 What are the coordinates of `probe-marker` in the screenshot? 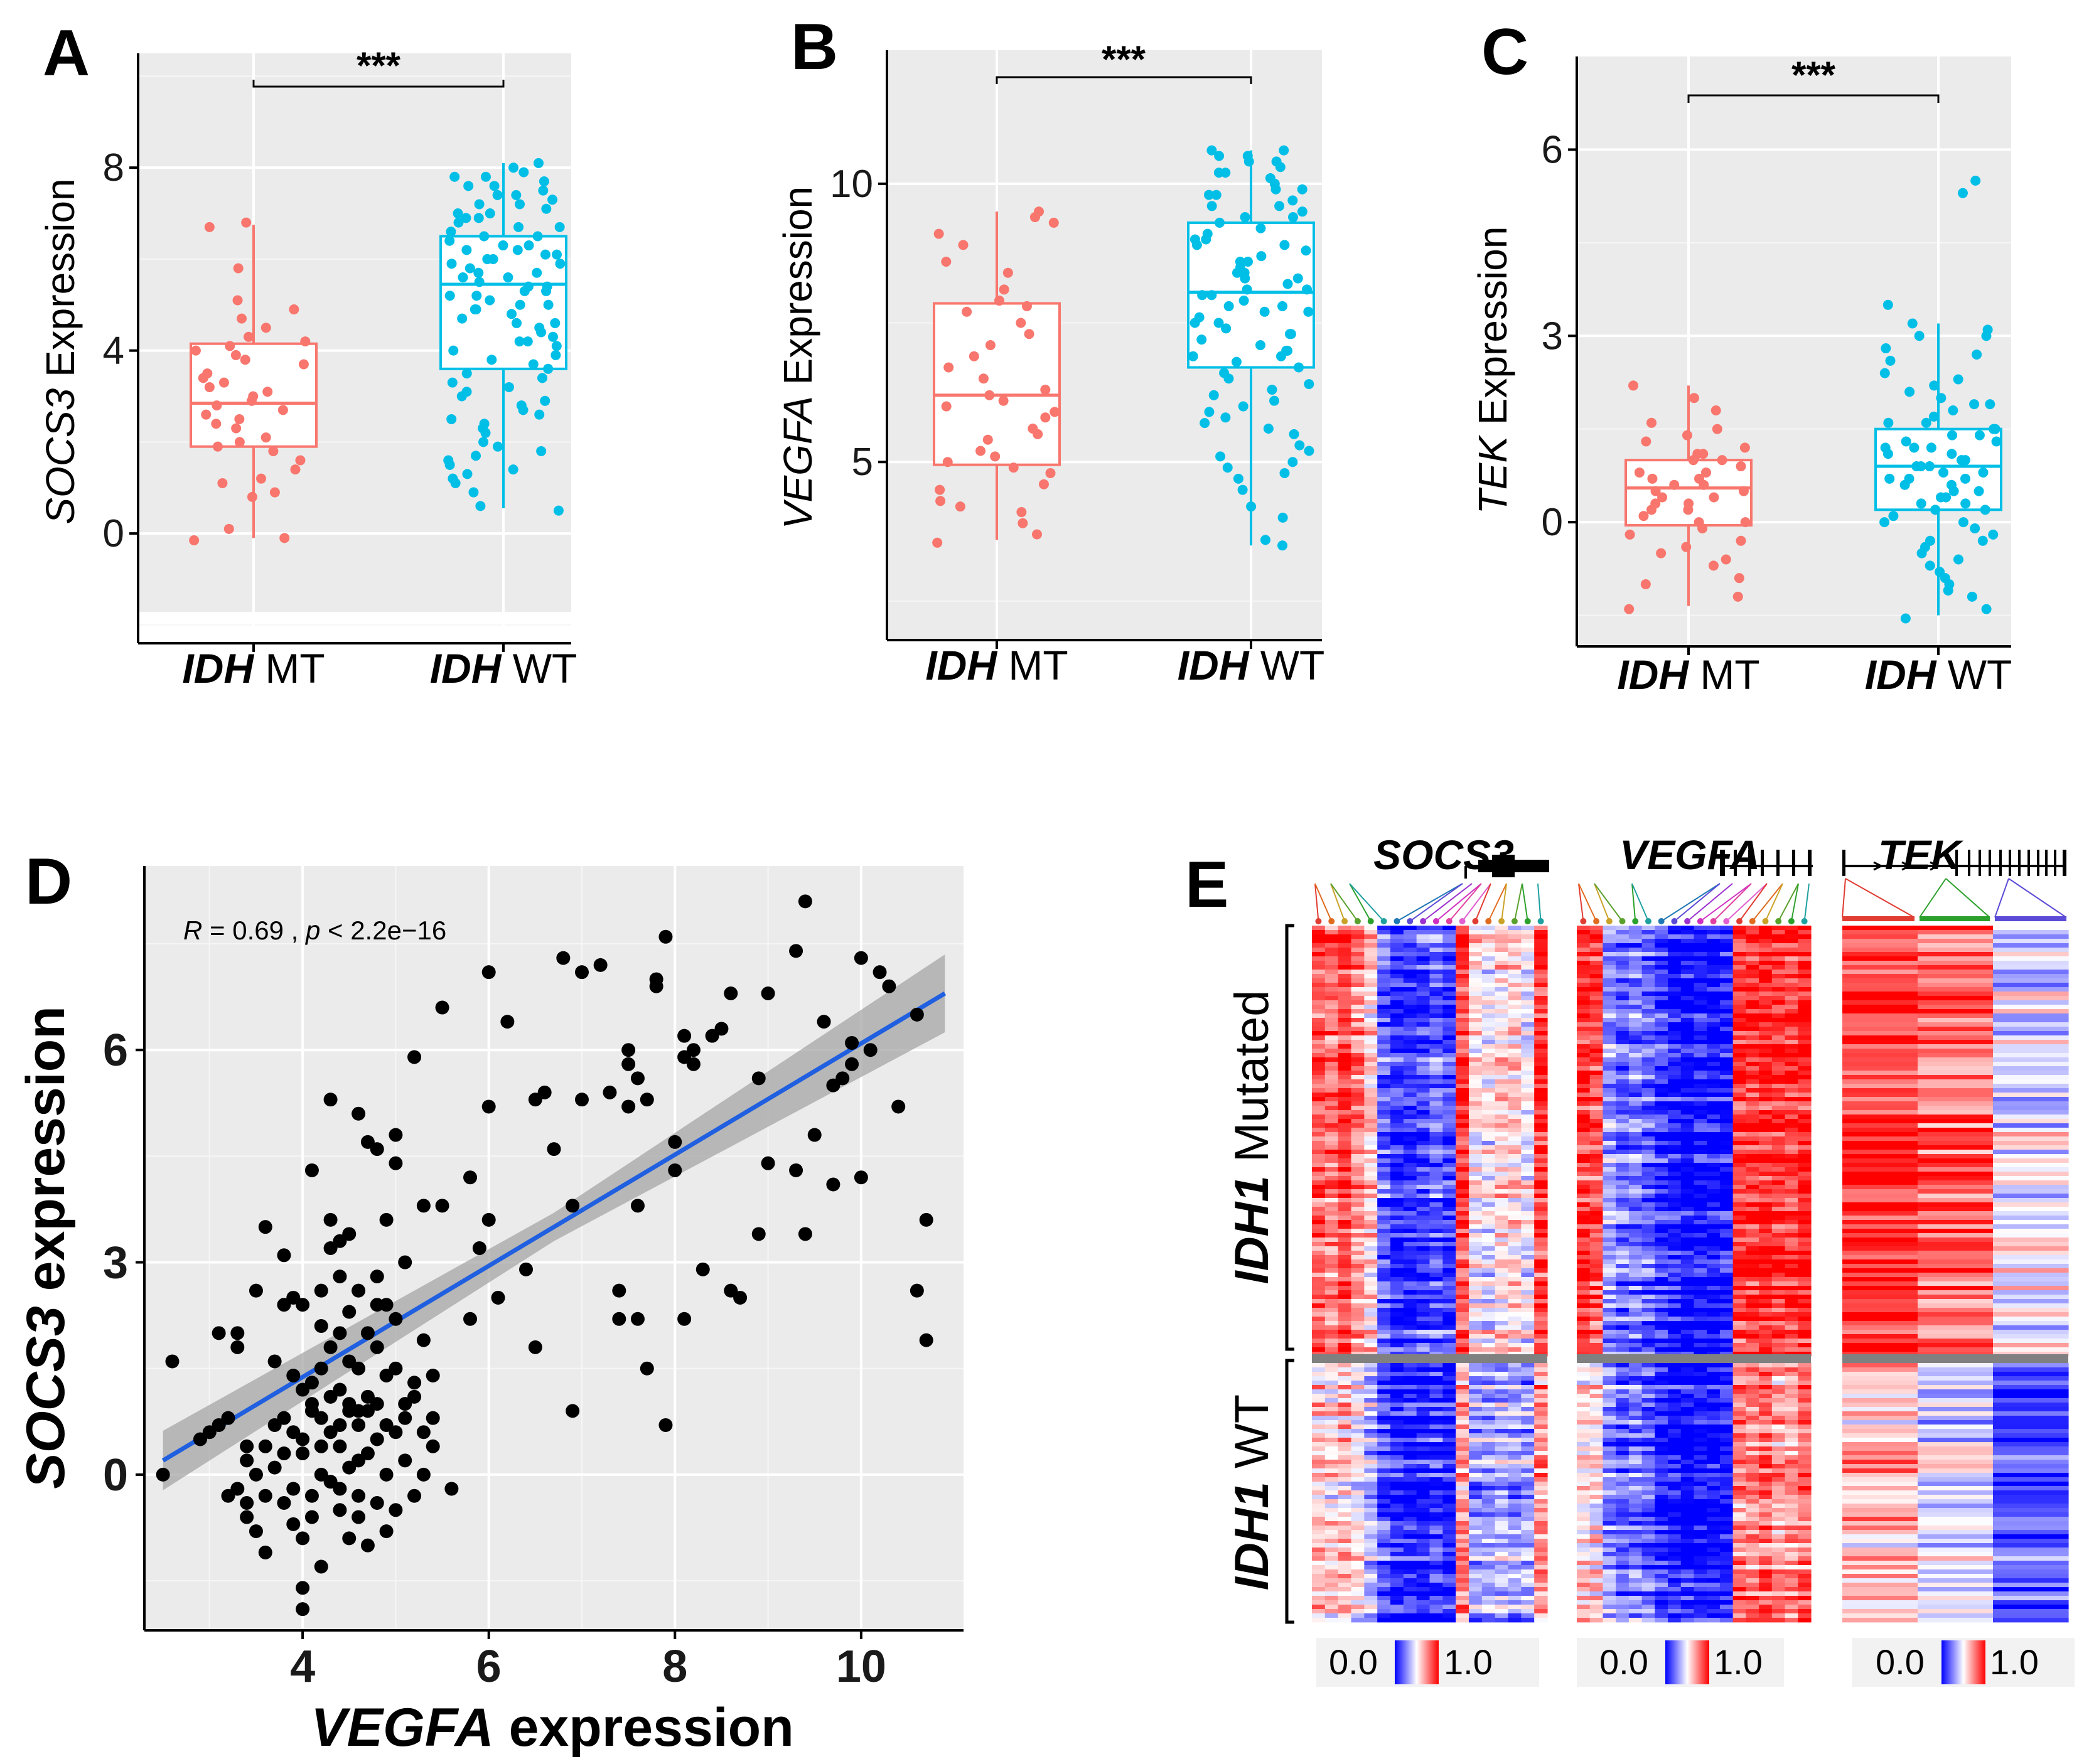 It's located at (1344, 921).